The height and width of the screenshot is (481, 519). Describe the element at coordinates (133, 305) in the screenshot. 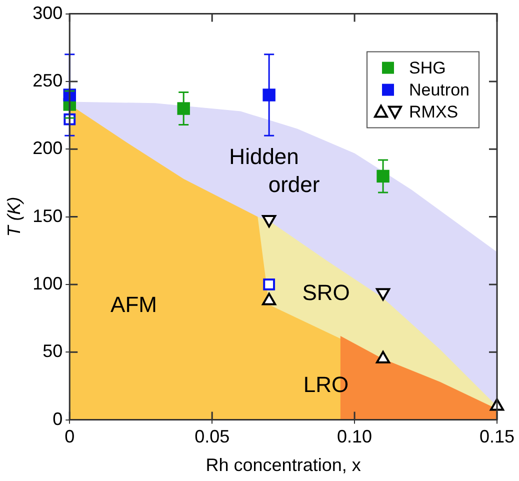

I see `annotation: AFM` at that location.